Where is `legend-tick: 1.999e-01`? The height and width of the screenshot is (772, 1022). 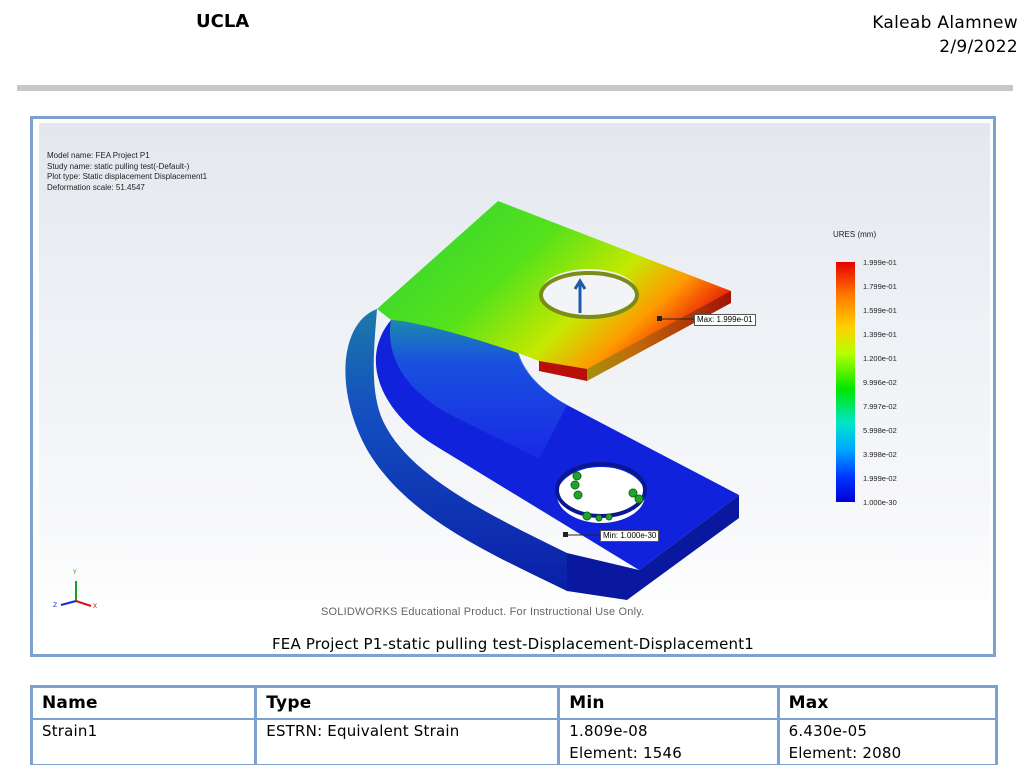
legend-tick: 1.999e-01 is located at coordinates (880, 262).